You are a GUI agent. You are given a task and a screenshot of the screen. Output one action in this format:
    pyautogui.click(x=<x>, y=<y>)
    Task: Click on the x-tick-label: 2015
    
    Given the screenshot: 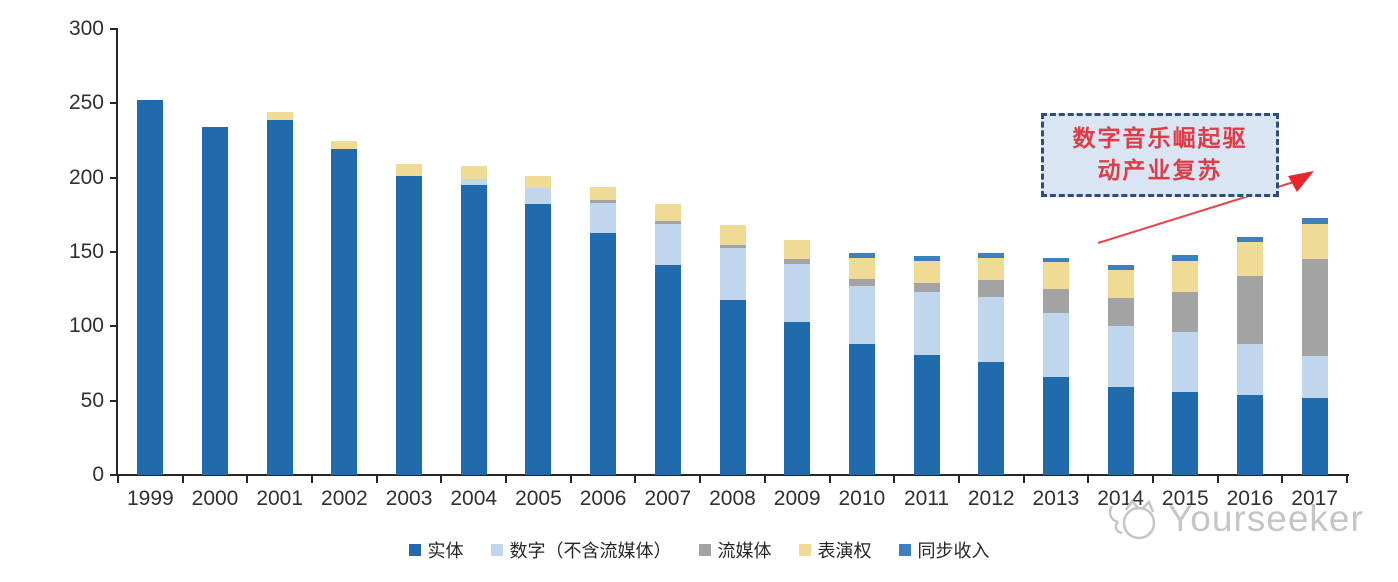 What is the action you would take?
    pyautogui.click(x=1185, y=498)
    